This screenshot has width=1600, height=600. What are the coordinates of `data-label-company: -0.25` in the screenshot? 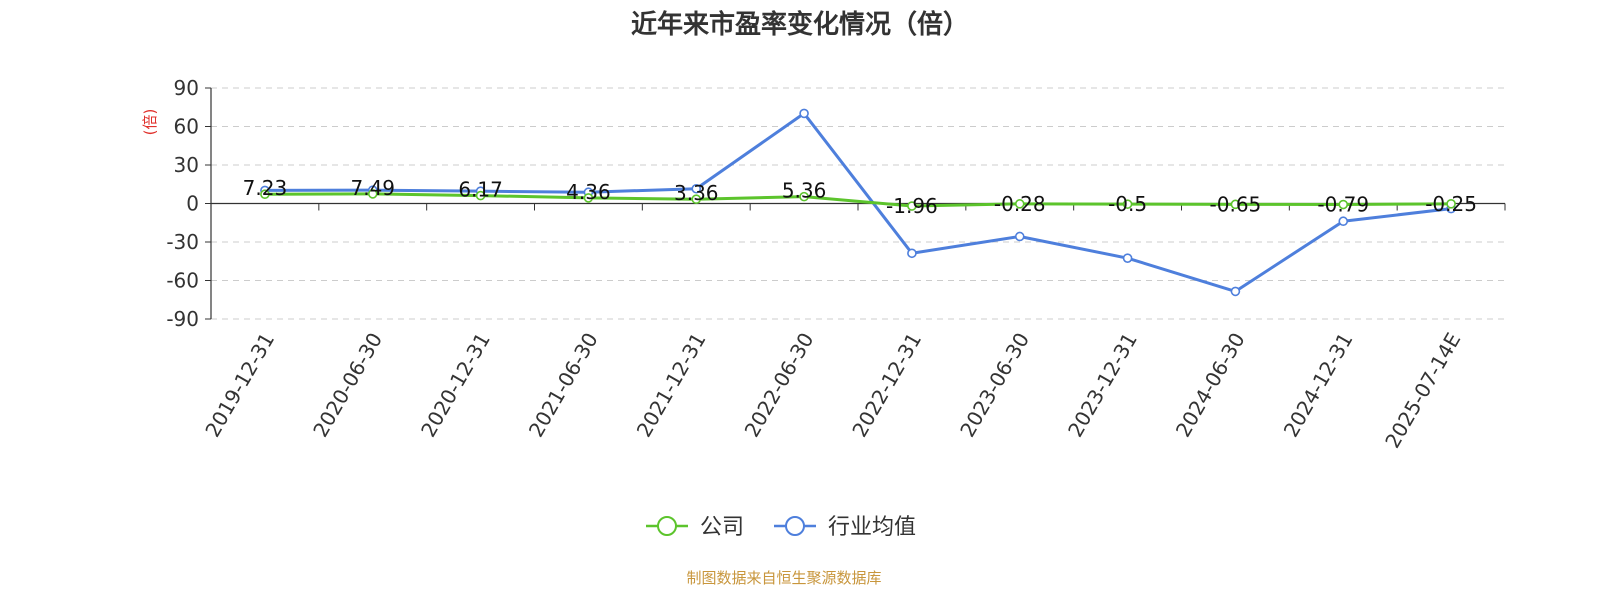 It's located at (1451, 204).